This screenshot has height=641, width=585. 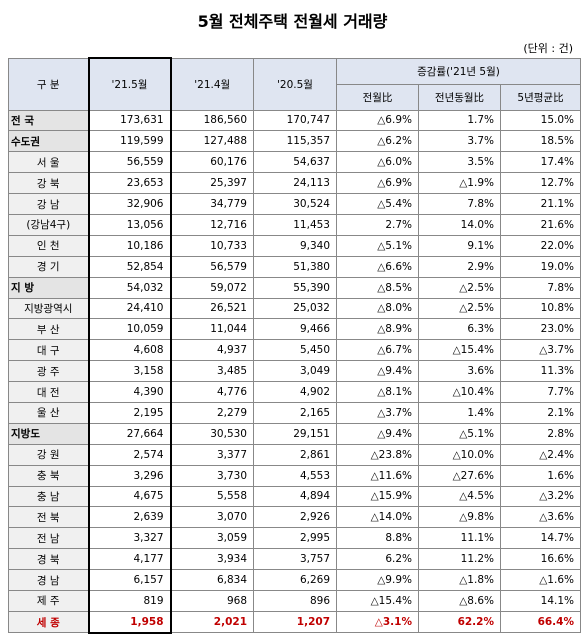 I want to click on cell: 29,151, so click(x=295, y=433).